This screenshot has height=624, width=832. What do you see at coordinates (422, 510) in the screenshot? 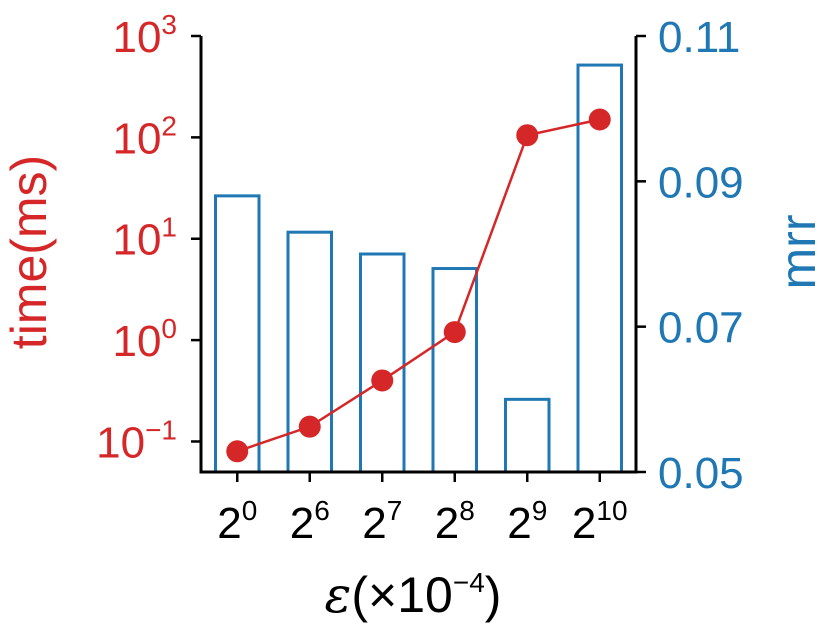
I see `x-axis-ticks: 20 26 27 28 29 210` at bounding box center [422, 510].